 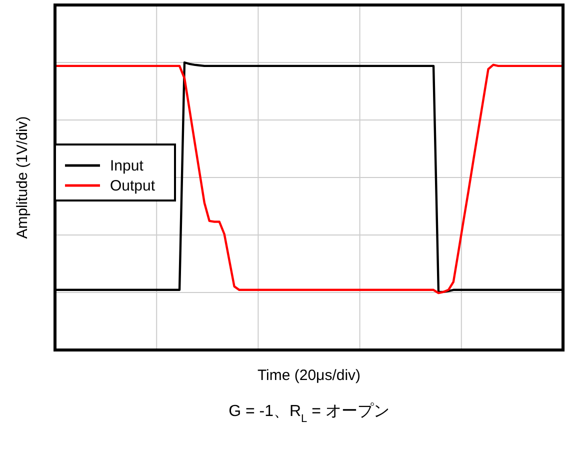 What do you see at coordinates (127, 166) in the screenshot?
I see `legend-label: Input` at bounding box center [127, 166].